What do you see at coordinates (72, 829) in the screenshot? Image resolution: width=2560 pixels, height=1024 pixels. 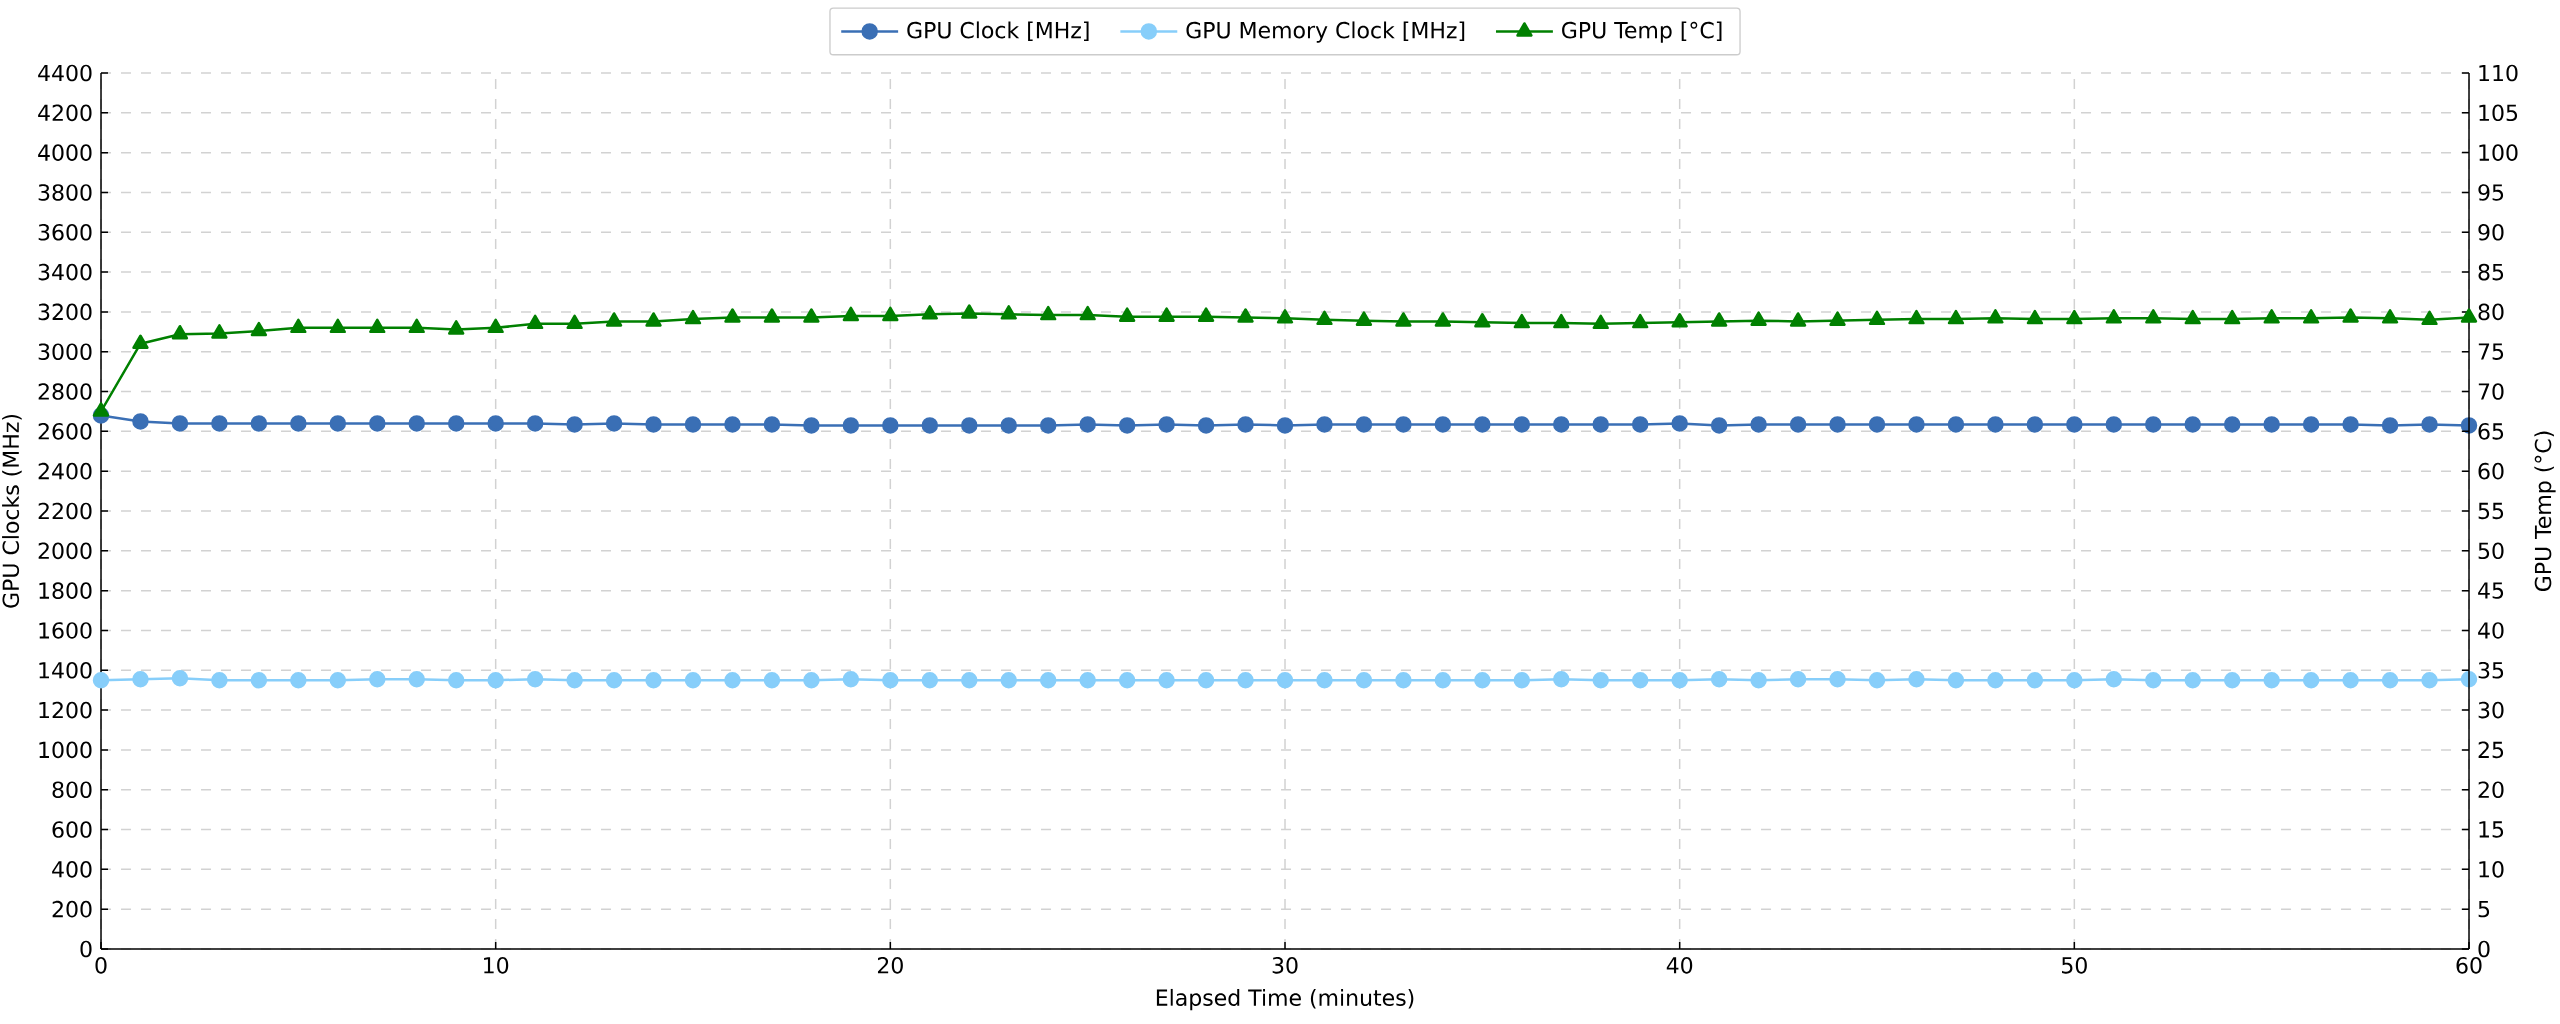 I see `y-tick-label: 600` at bounding box center [72, 829].